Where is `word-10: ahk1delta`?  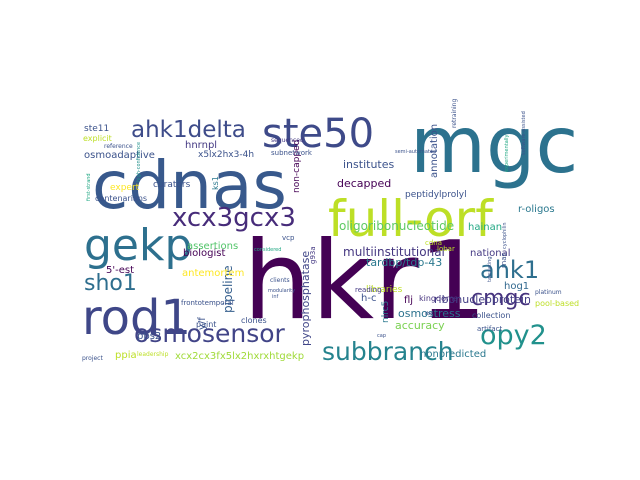
word-10: ahk1delta is located at coordinates (188, 130).